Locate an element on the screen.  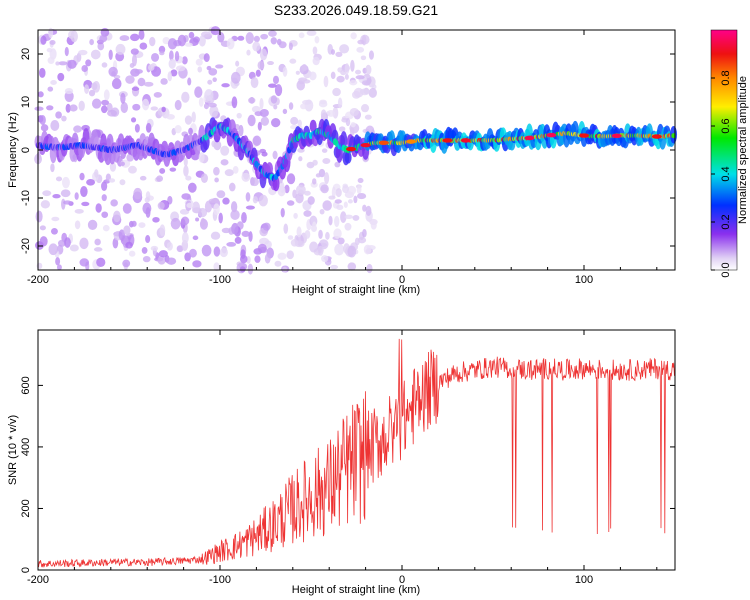
signal-halo is located at coordinates (276, 183).